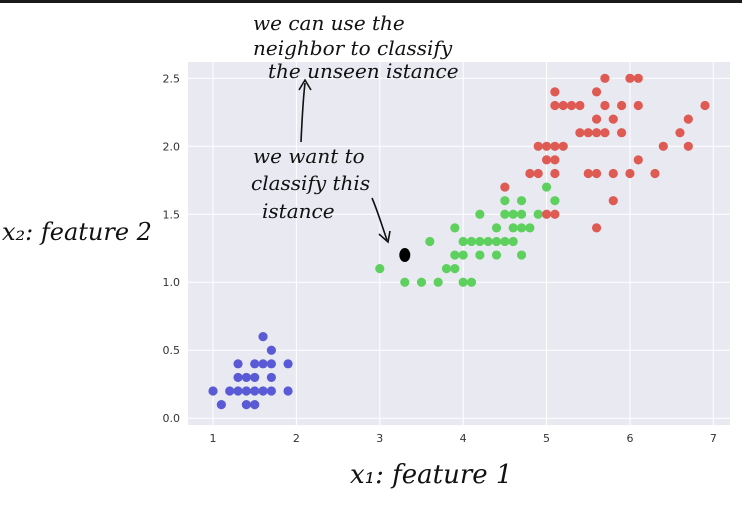  I want to click on y-tick-labels: 0.0 0.5 1.0 1.5 2.0 2.5, so click(172, 248).